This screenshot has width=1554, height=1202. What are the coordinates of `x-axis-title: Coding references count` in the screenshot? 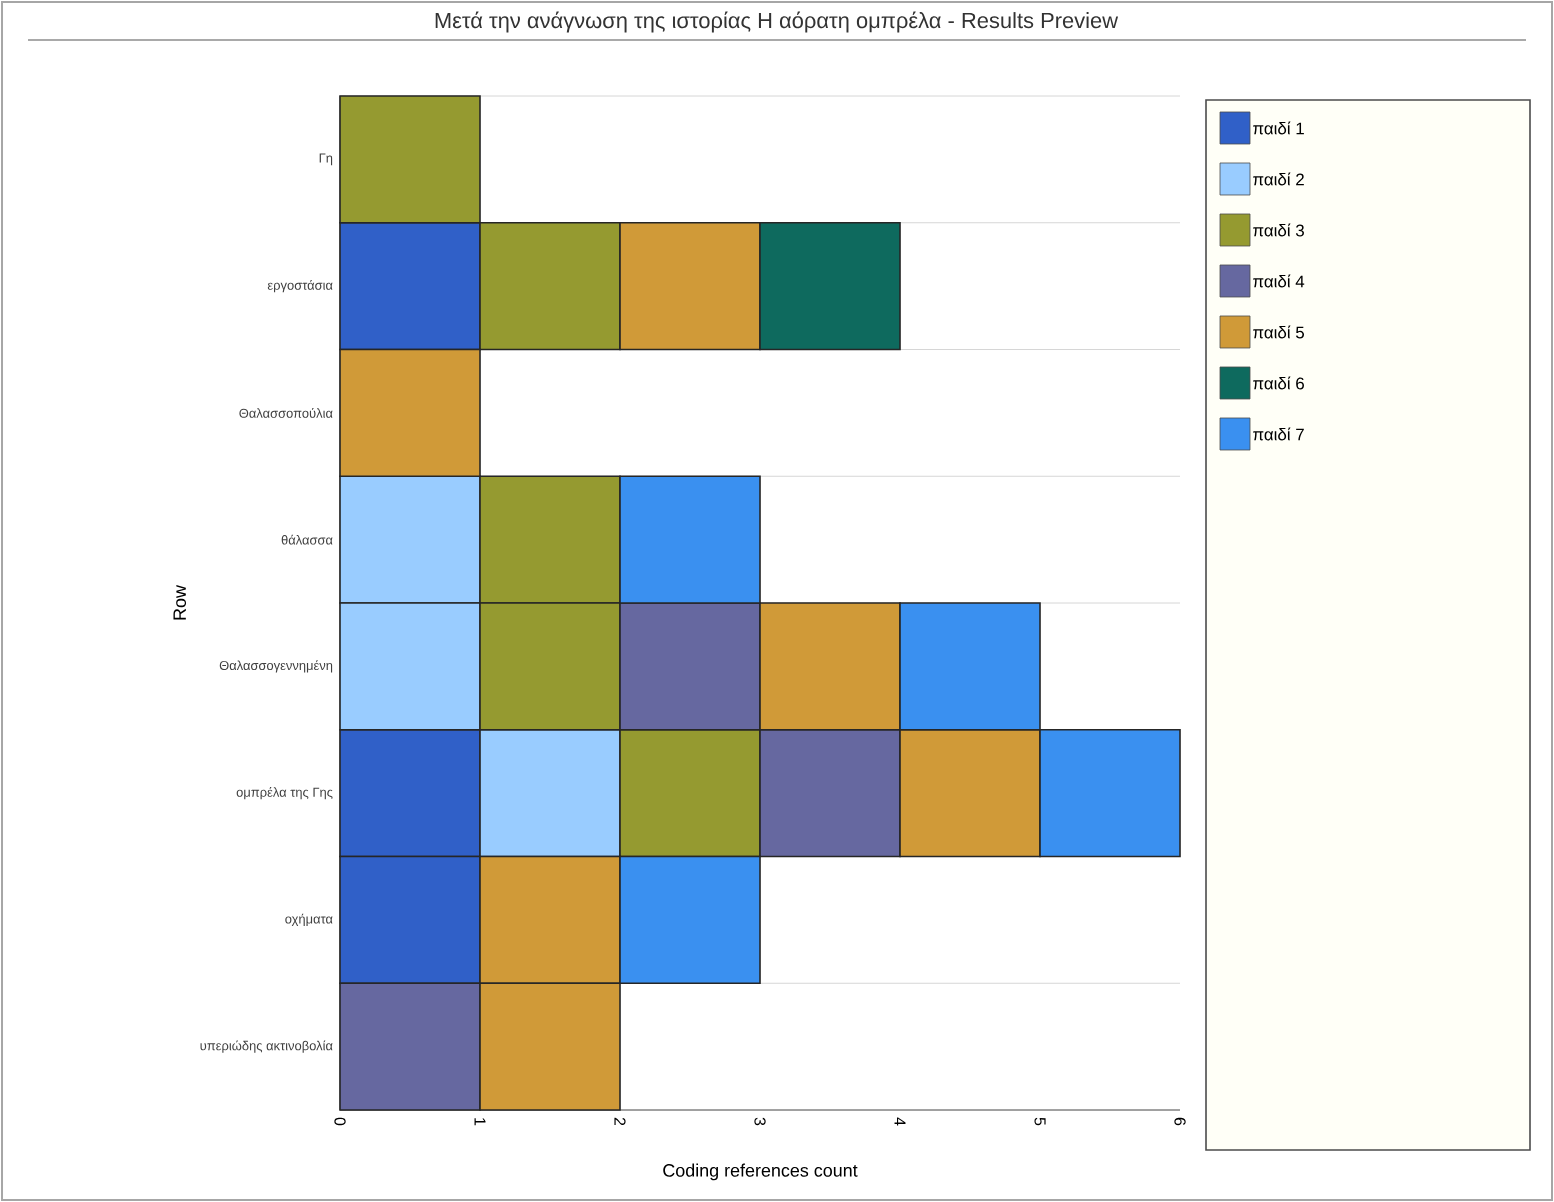 It's located at (760, 1172).